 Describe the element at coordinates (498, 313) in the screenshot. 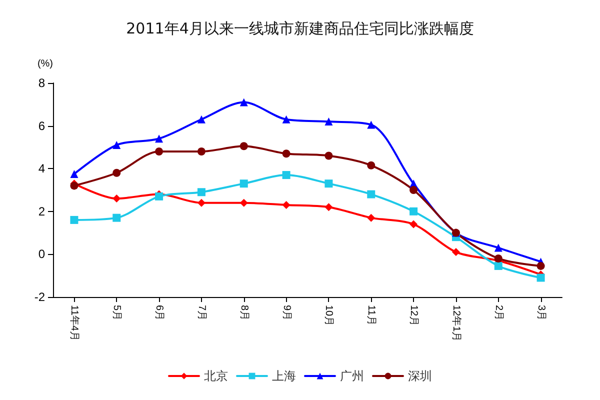

I see `x-tick-label: 2月` at that location.